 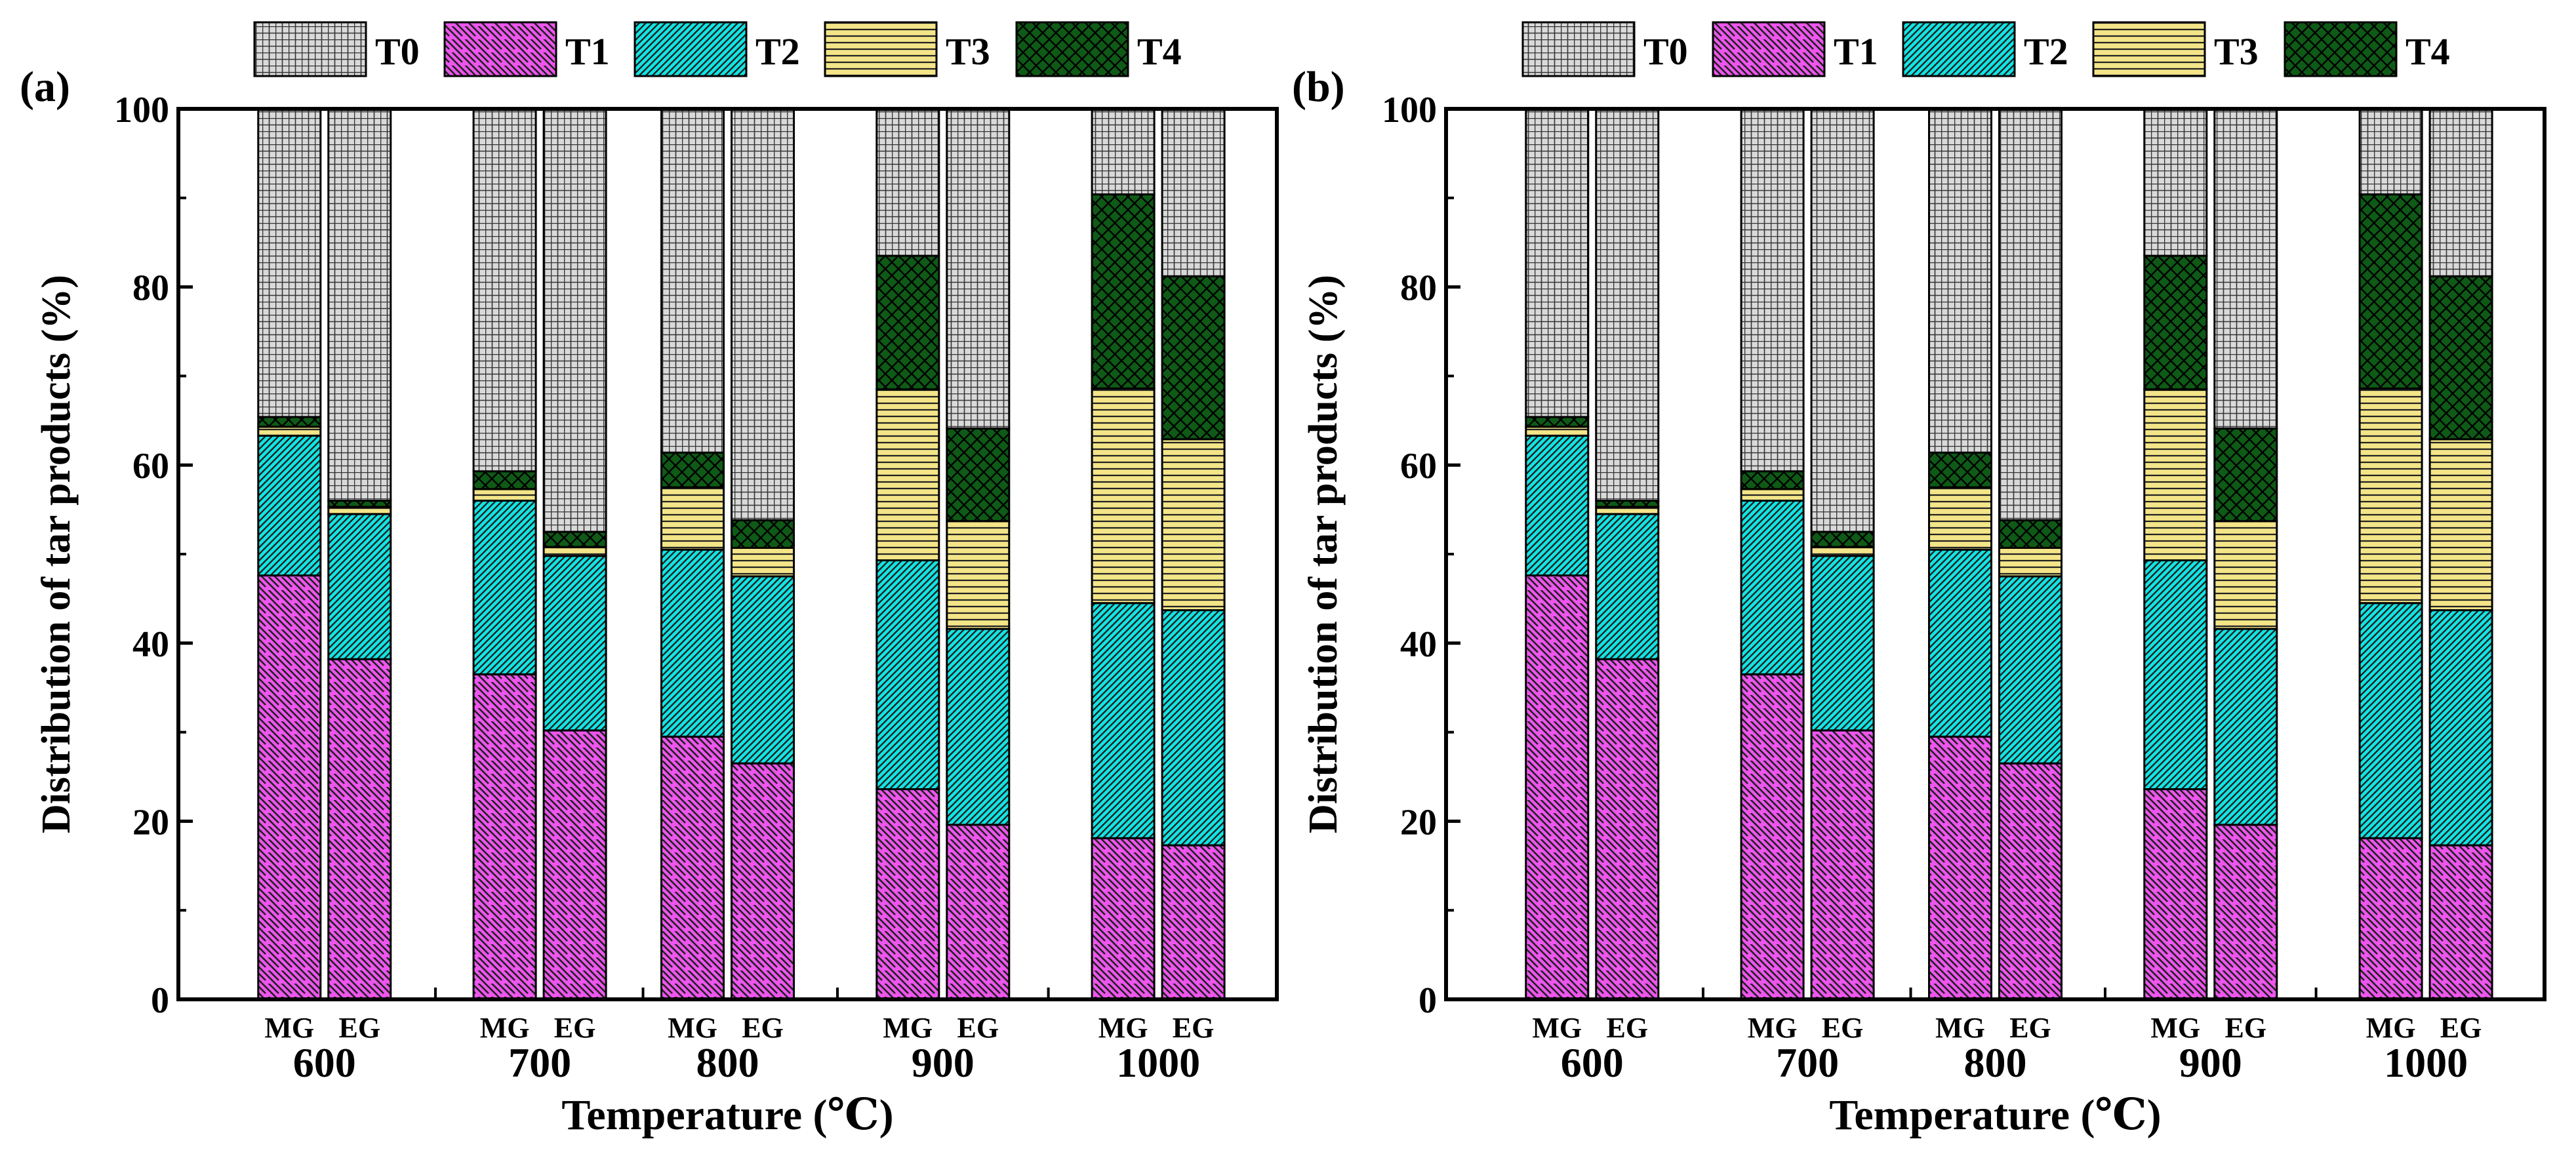 I want to click on subcategory-label-mg-800: MG, so click(x=692, y=1028).